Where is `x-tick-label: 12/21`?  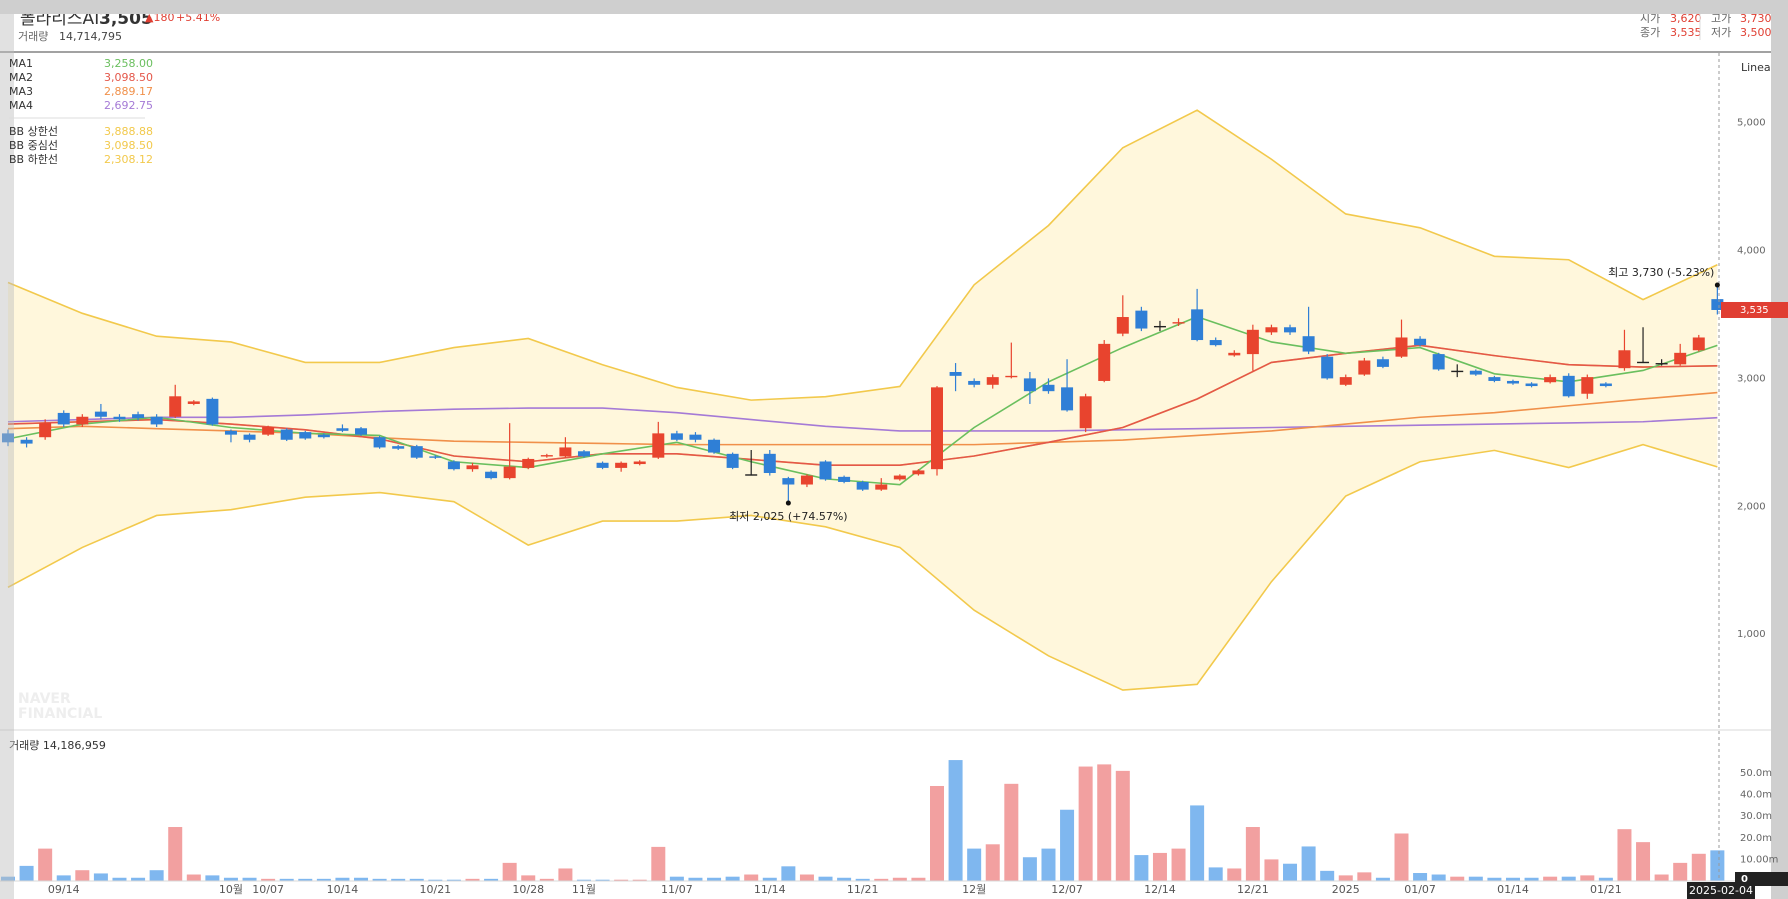 x-tick-label: 12/21 is located at coordinates (1253, 889).